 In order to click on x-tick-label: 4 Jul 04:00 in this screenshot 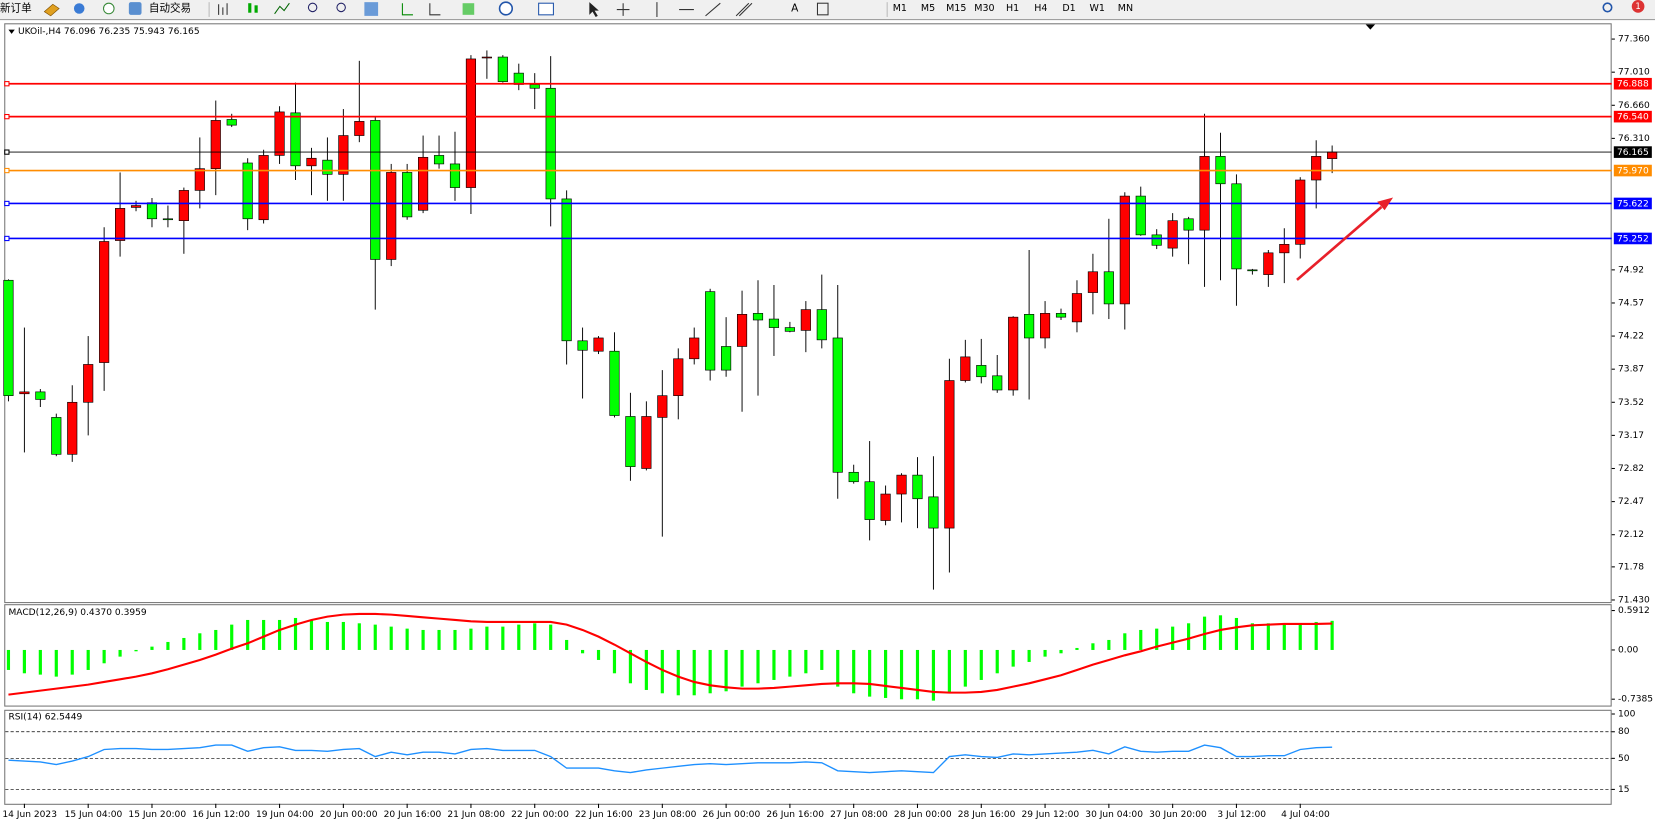, I will do `click(1305, 815)`.